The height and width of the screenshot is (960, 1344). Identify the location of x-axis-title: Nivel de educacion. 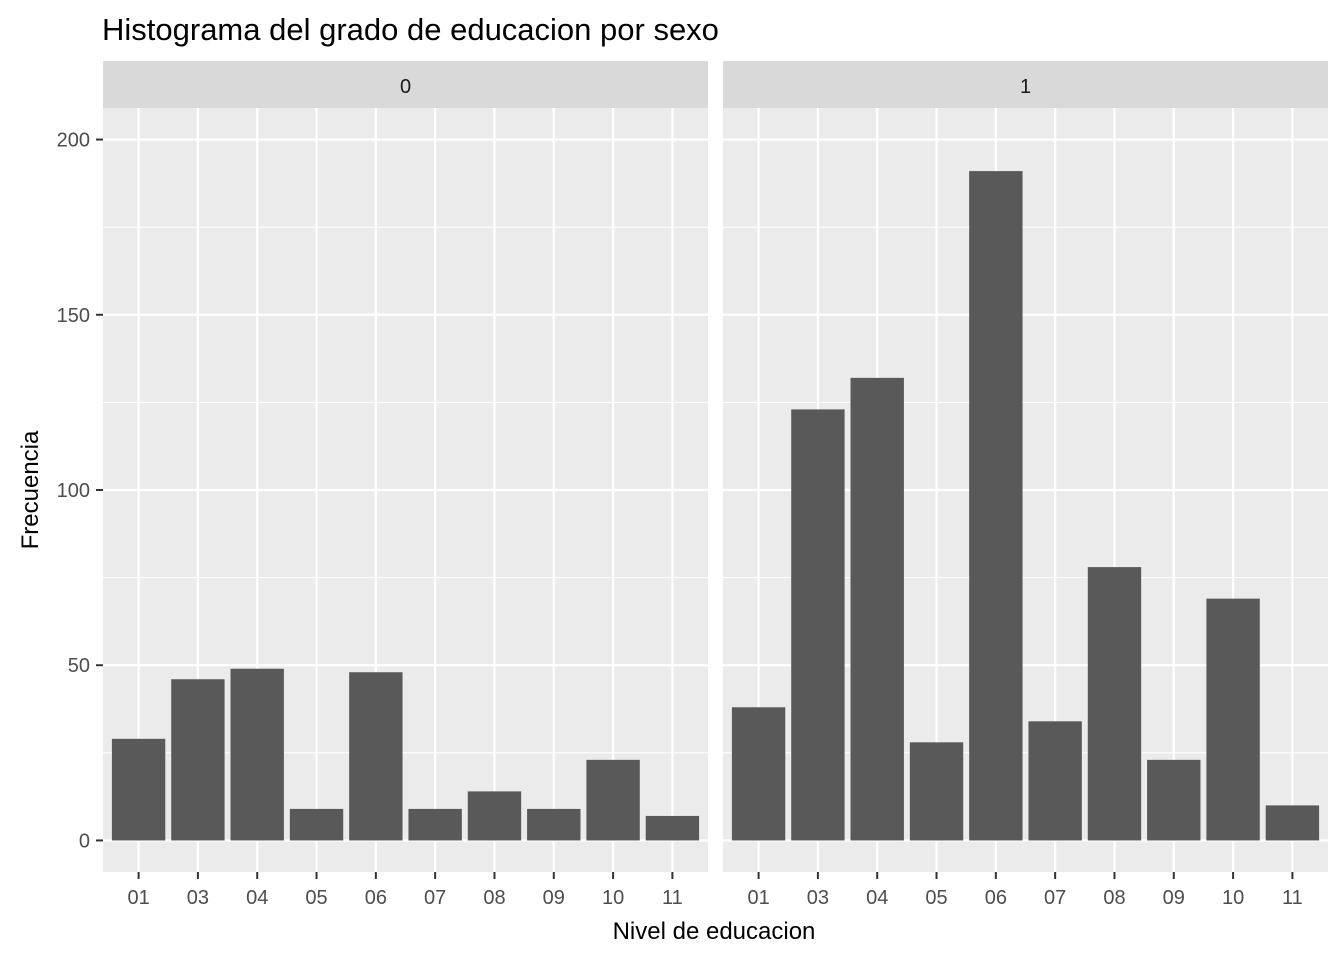
(714, 931).